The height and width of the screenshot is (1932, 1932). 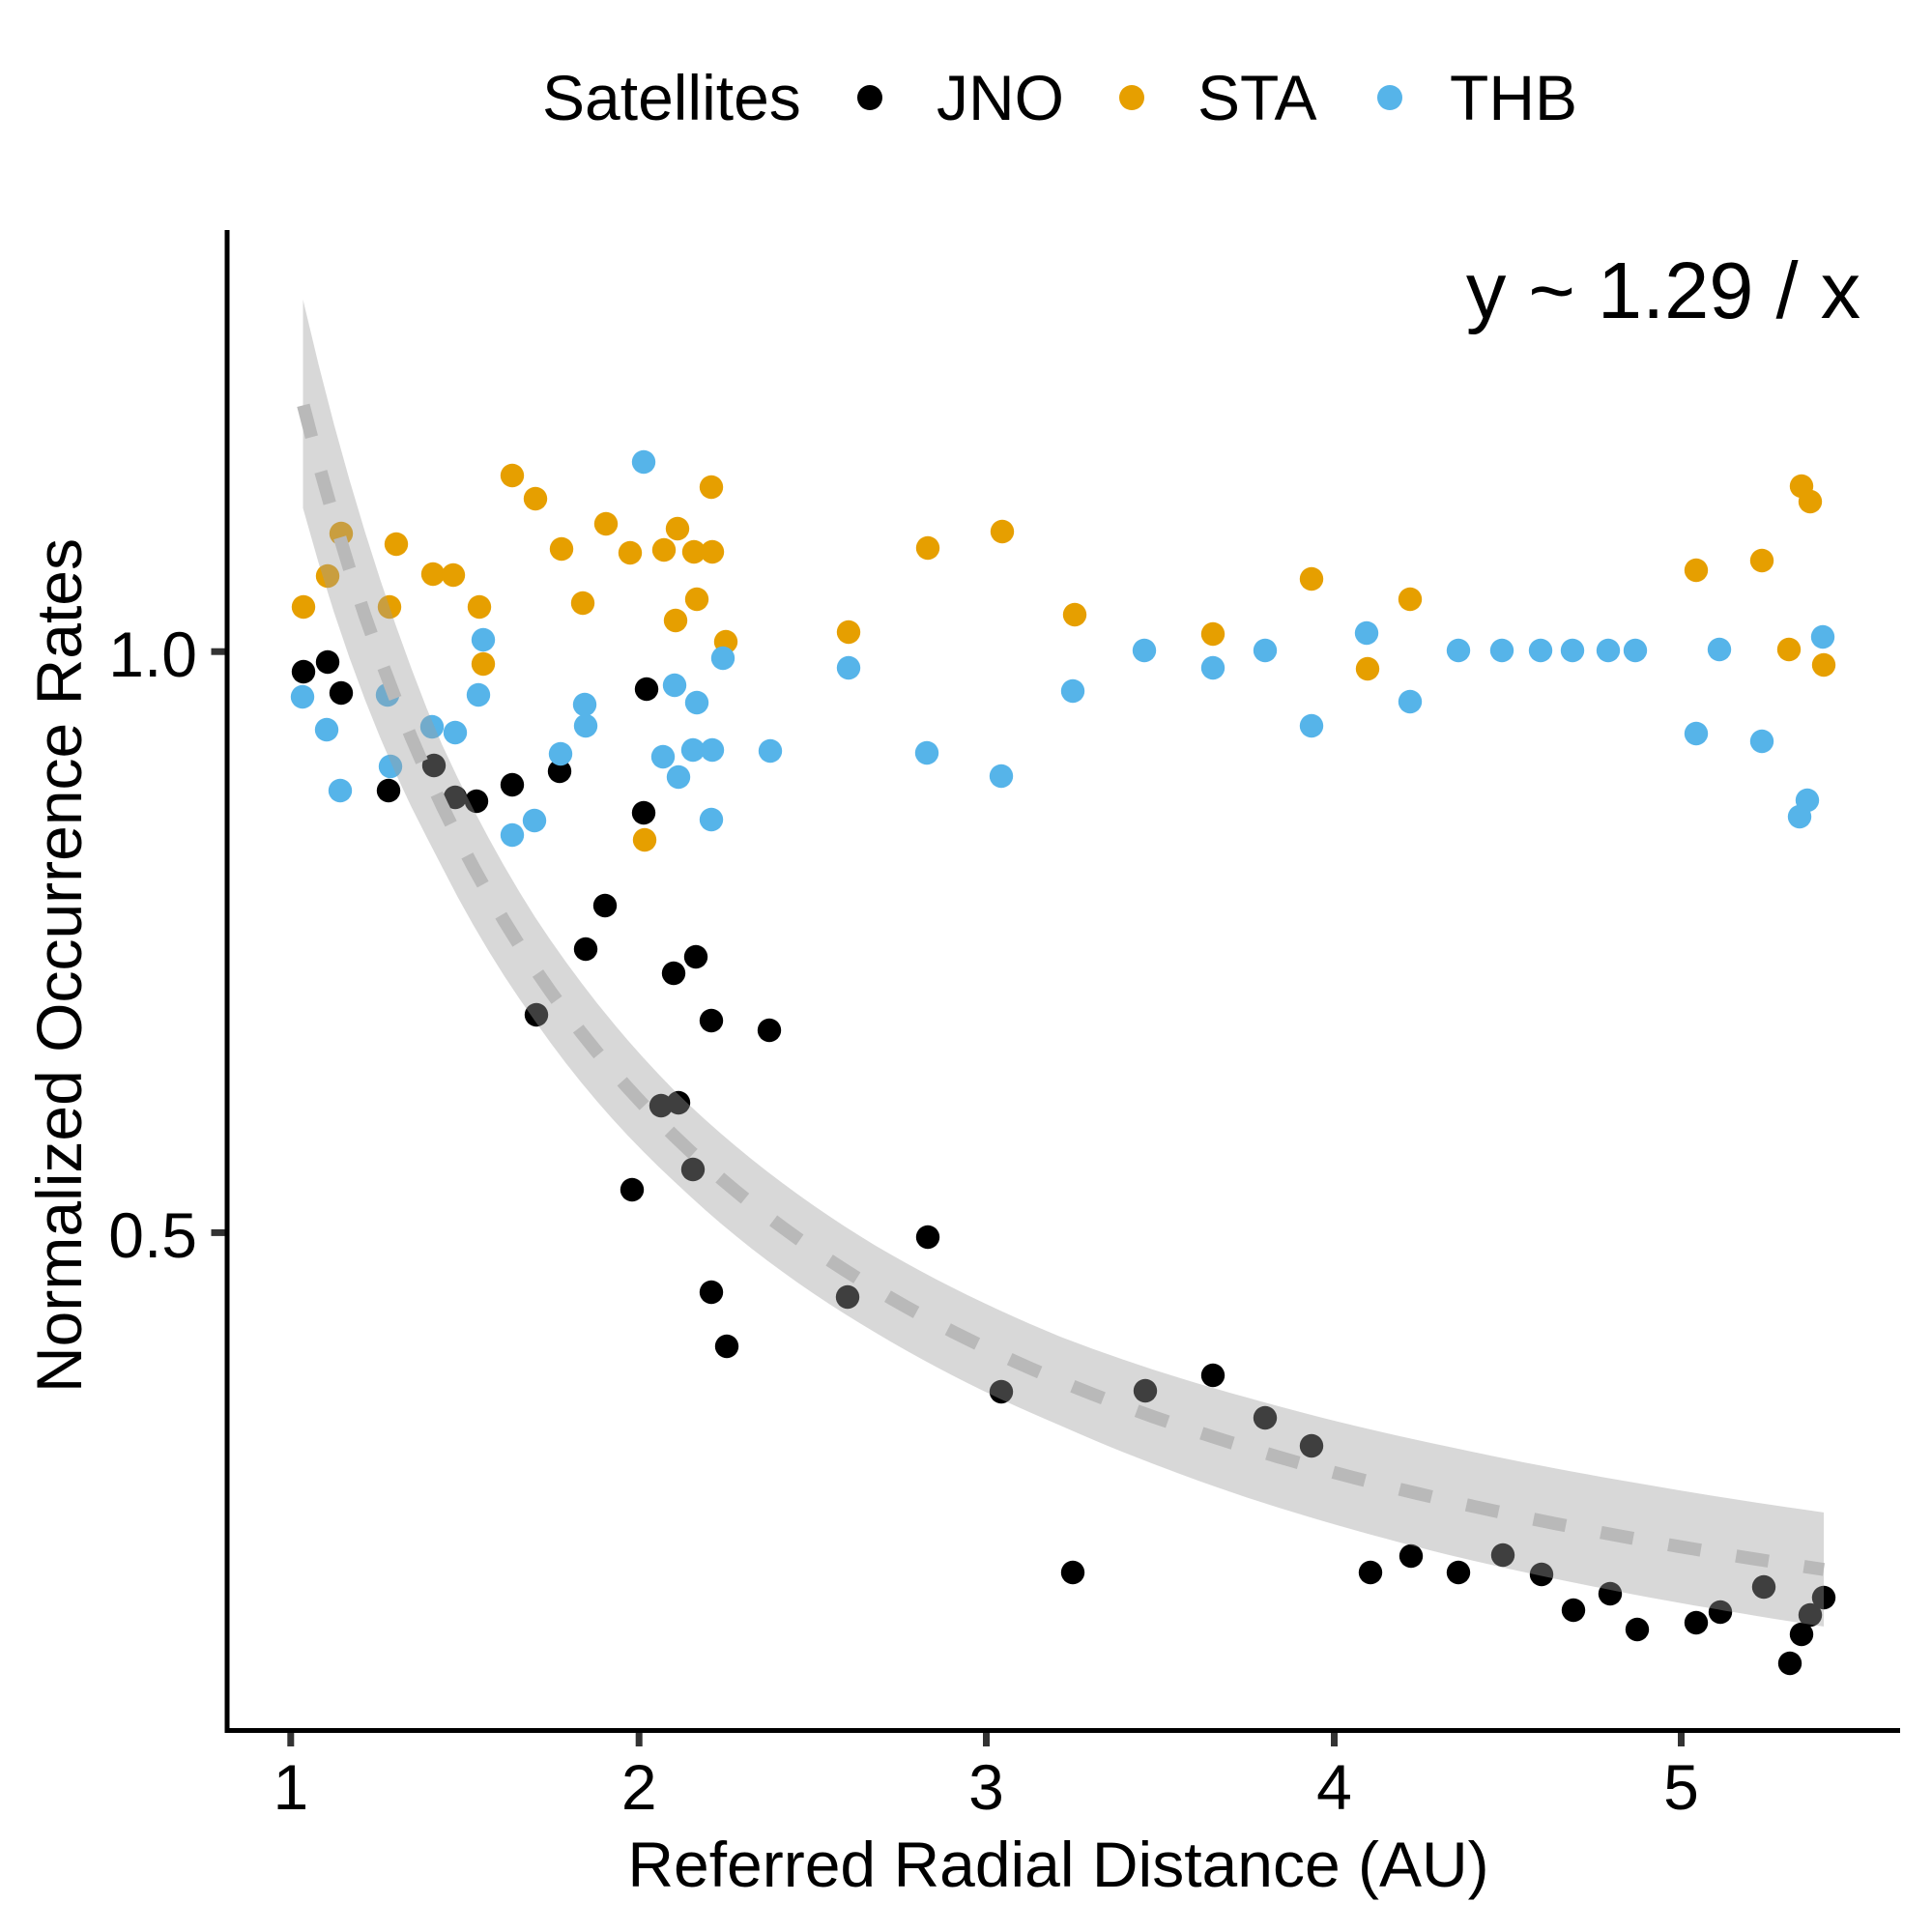 What do you see at coordinates (1000, 97) in the screenshot?
I see `svg-text: JNO` at bounding box center [1000, 97].